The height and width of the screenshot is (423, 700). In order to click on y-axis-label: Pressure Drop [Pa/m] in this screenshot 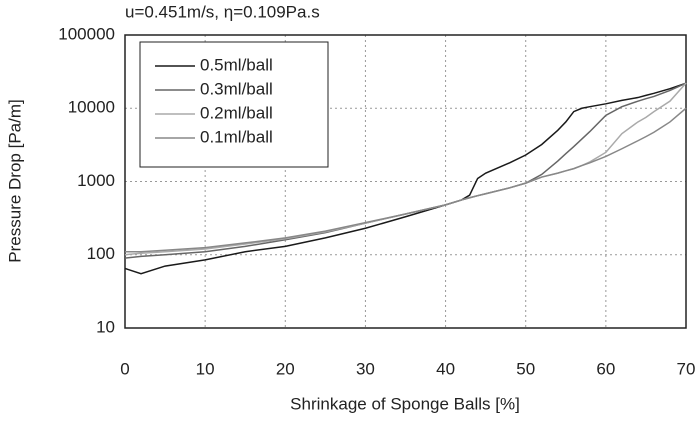, I will do `click(14, 180)`.